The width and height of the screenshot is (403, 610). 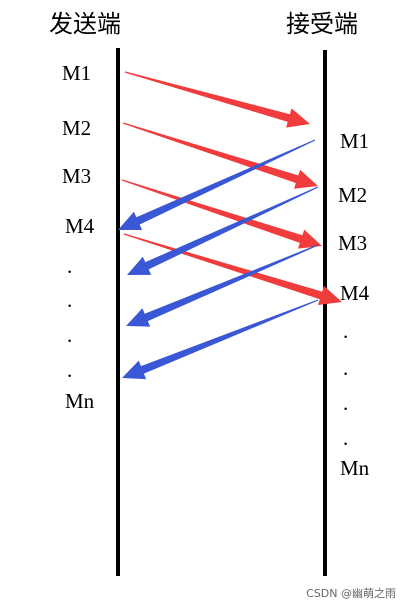 What do you see at coordinates (76, 176) in the screenshot?
I see `sender-label: M3` at bounding box center [76, 176].